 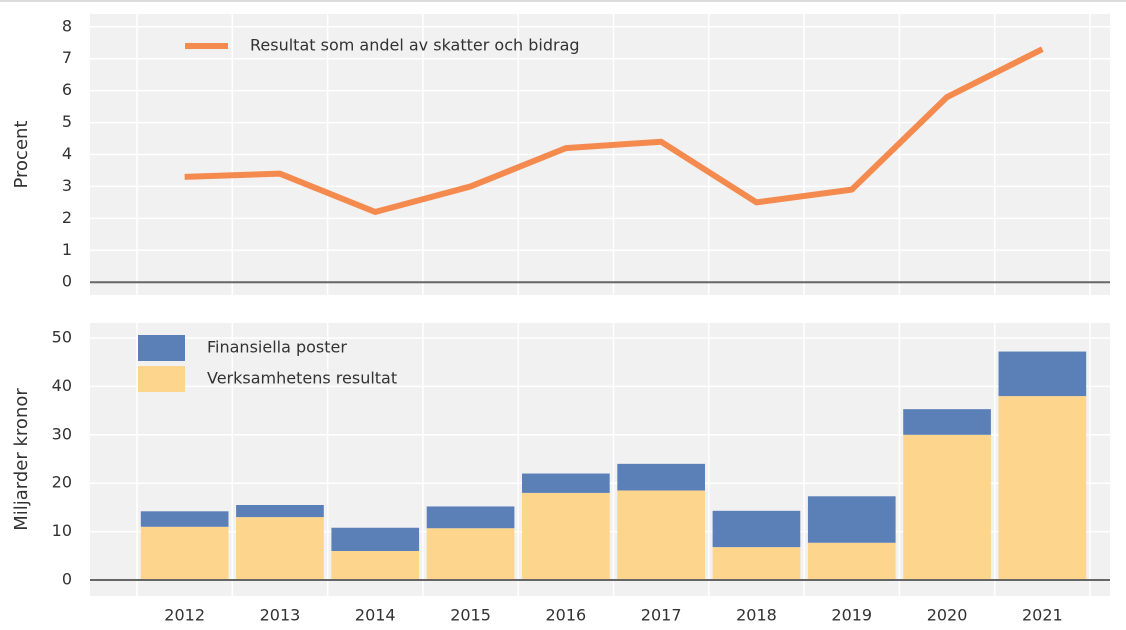 What do you see at coordinates (67, 153) in the screenshot?
I see `y-tick-label: 4` at bounding box center [67, 153].